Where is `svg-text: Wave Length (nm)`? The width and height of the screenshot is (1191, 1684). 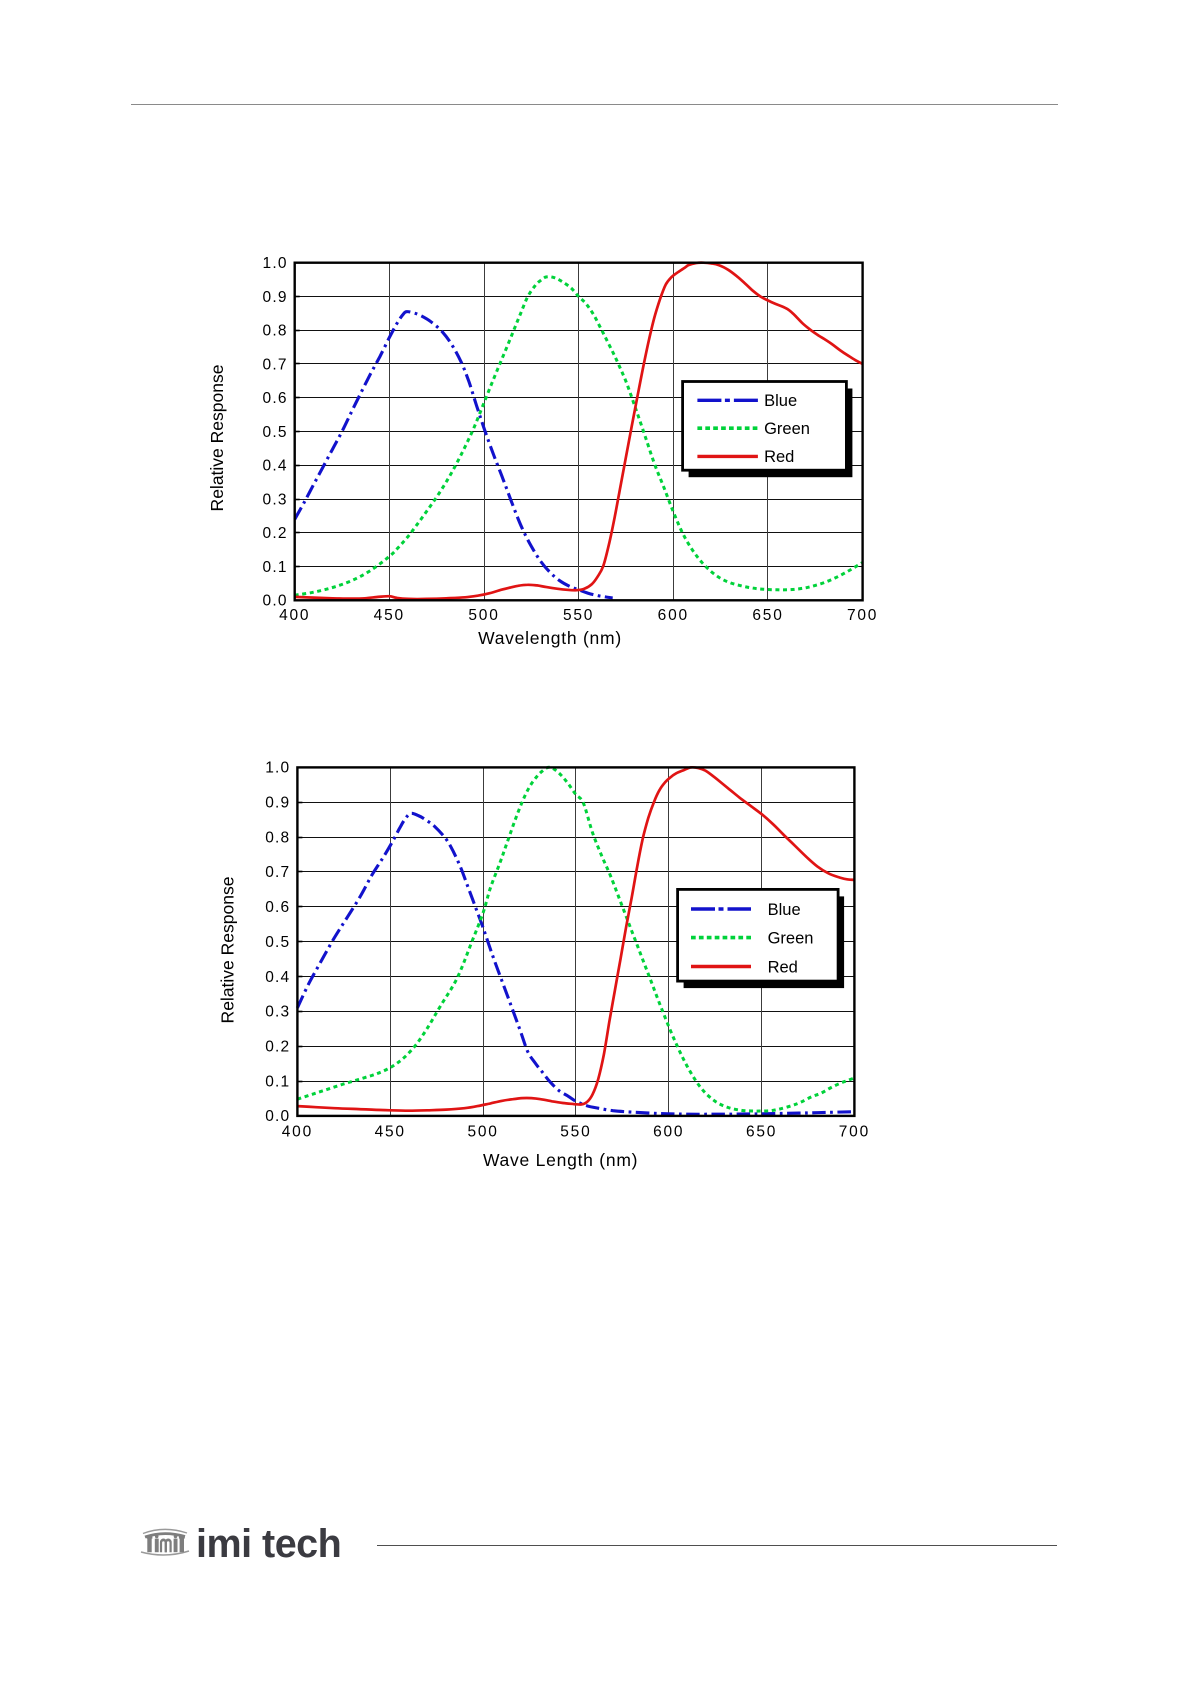 svg-text: Wave Length (nm) is located at coordinates (560, 1160).